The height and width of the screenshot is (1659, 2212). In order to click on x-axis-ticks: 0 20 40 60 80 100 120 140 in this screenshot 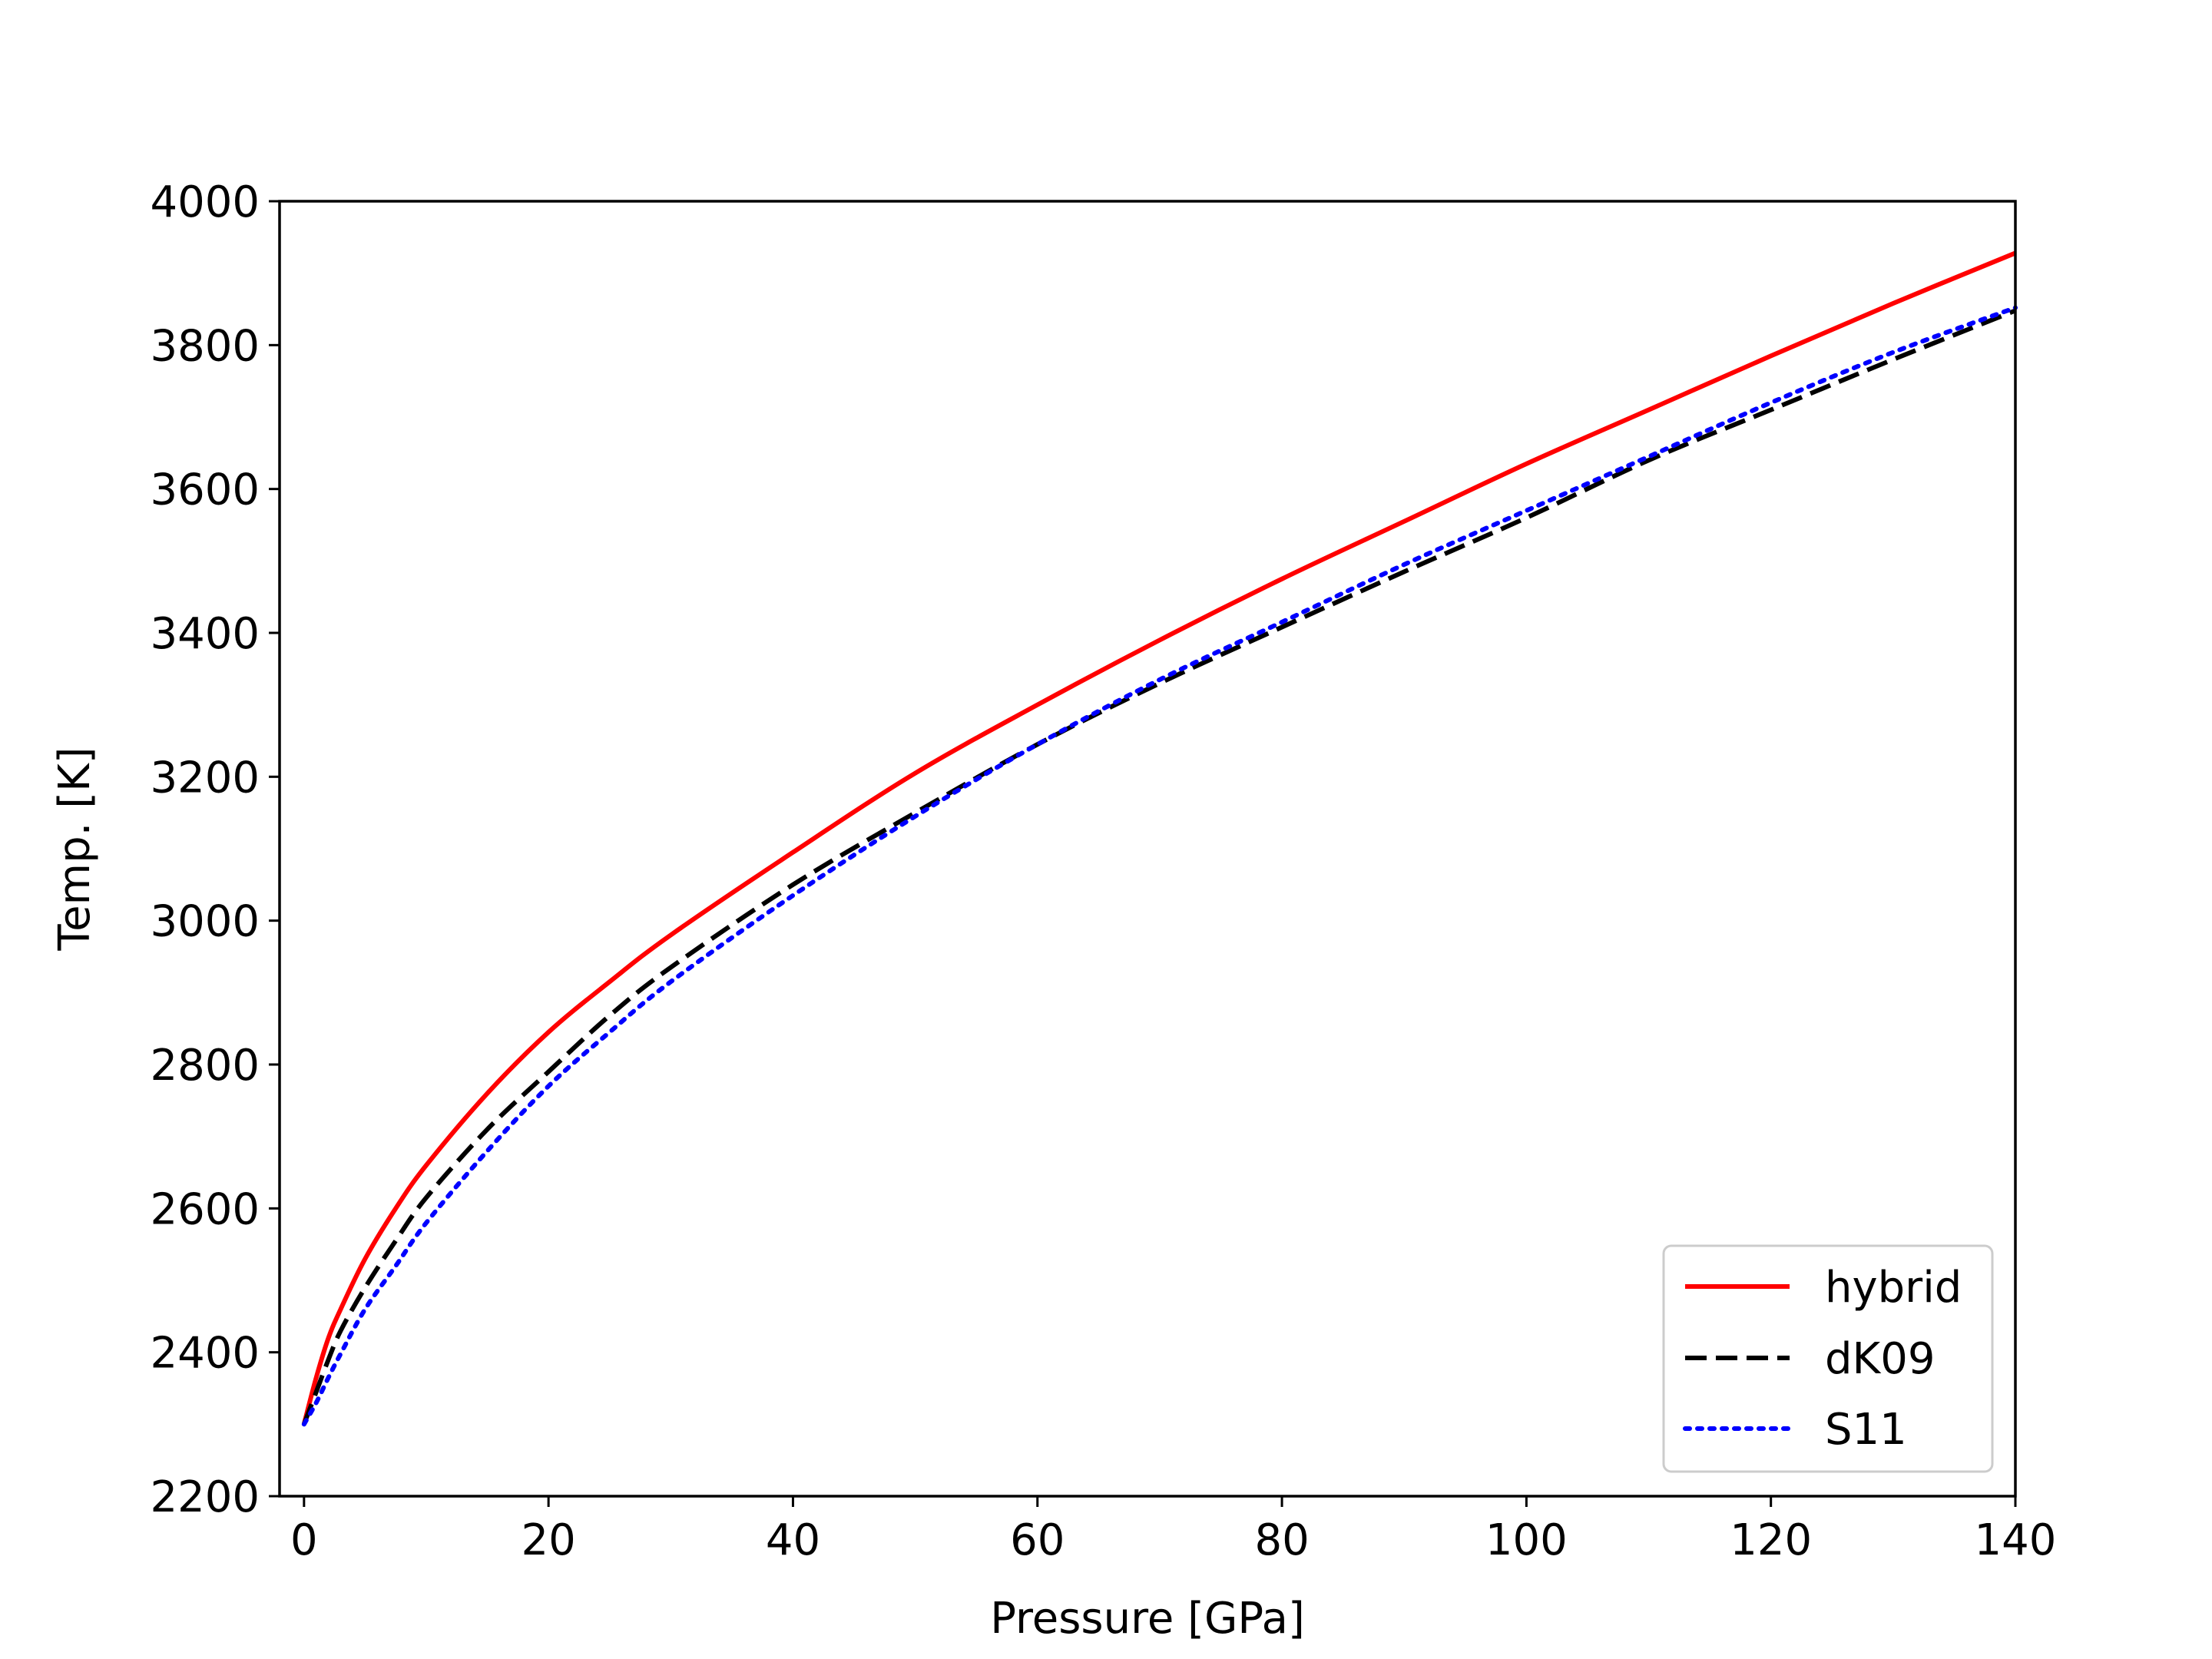, I will do `click(1173, 1531)`.